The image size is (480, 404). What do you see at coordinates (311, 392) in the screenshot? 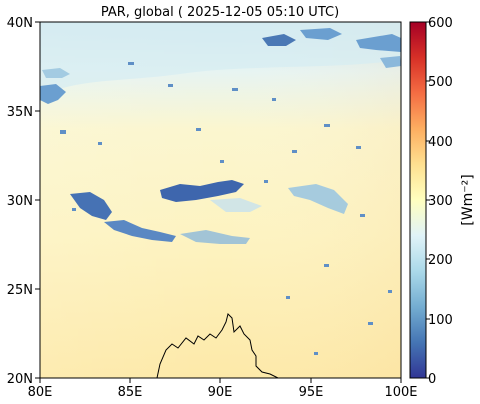
I see `x-tick-label: 95E` at bounding box center [311, 392].